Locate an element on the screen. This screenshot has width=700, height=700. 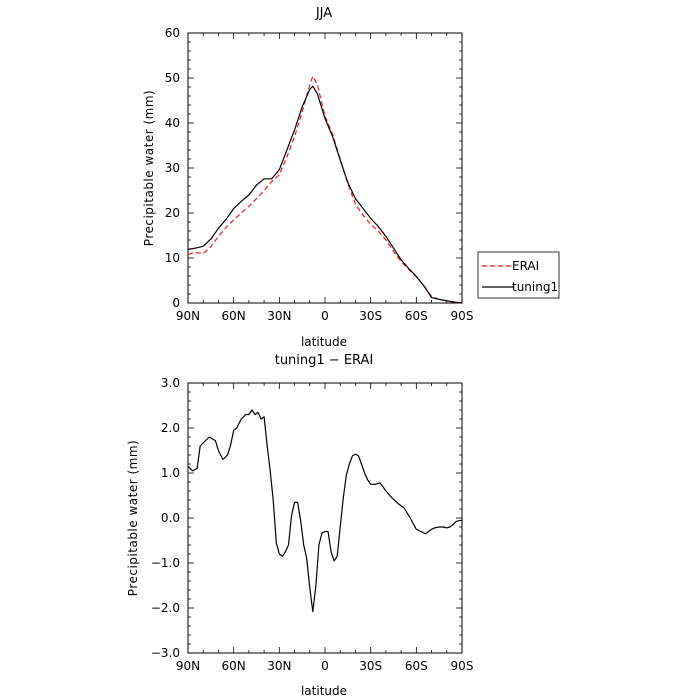
top-y-tick-label: 0 is located at coordinates (176, 303).